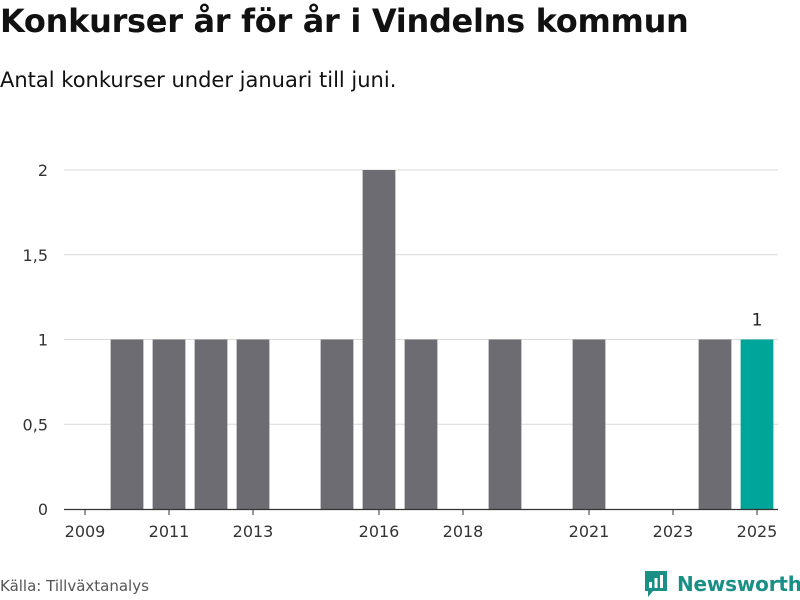  I want to click on bar-2025, so click(757, 424).